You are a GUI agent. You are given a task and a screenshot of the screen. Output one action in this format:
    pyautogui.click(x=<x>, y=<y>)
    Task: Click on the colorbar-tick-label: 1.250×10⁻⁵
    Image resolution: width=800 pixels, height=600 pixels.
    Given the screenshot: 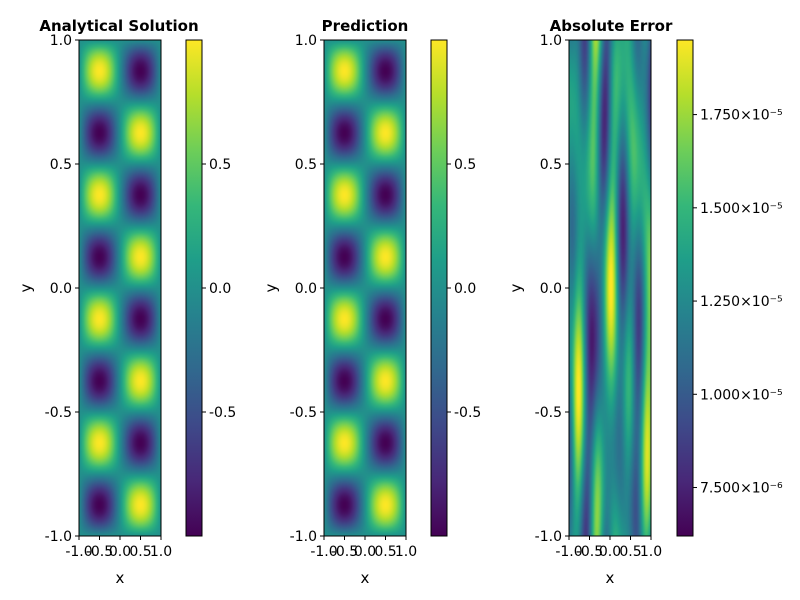 What is the action you would take?
    pyautogui.click(x=741, y=302)
    